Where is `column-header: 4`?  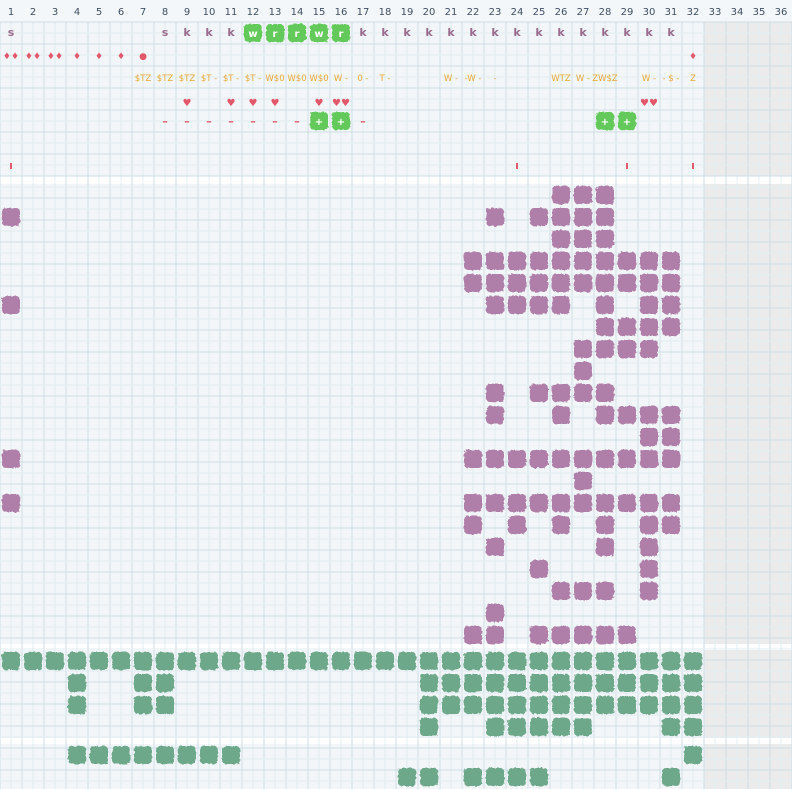 column-header: 4 is located at coordinates (77, 12).